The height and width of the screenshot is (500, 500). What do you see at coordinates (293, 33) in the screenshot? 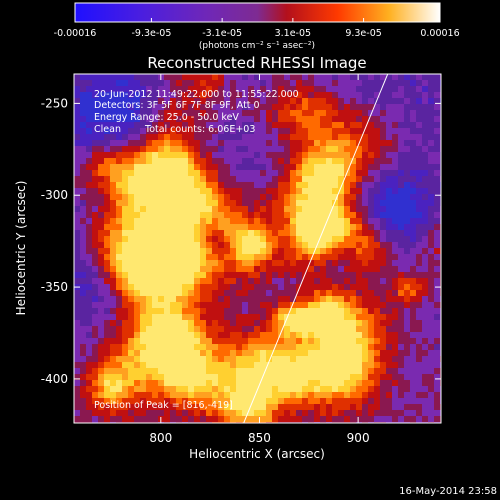
I see `colorbar-tick-label: 3.1e-05` at bounding box center [293, 33].